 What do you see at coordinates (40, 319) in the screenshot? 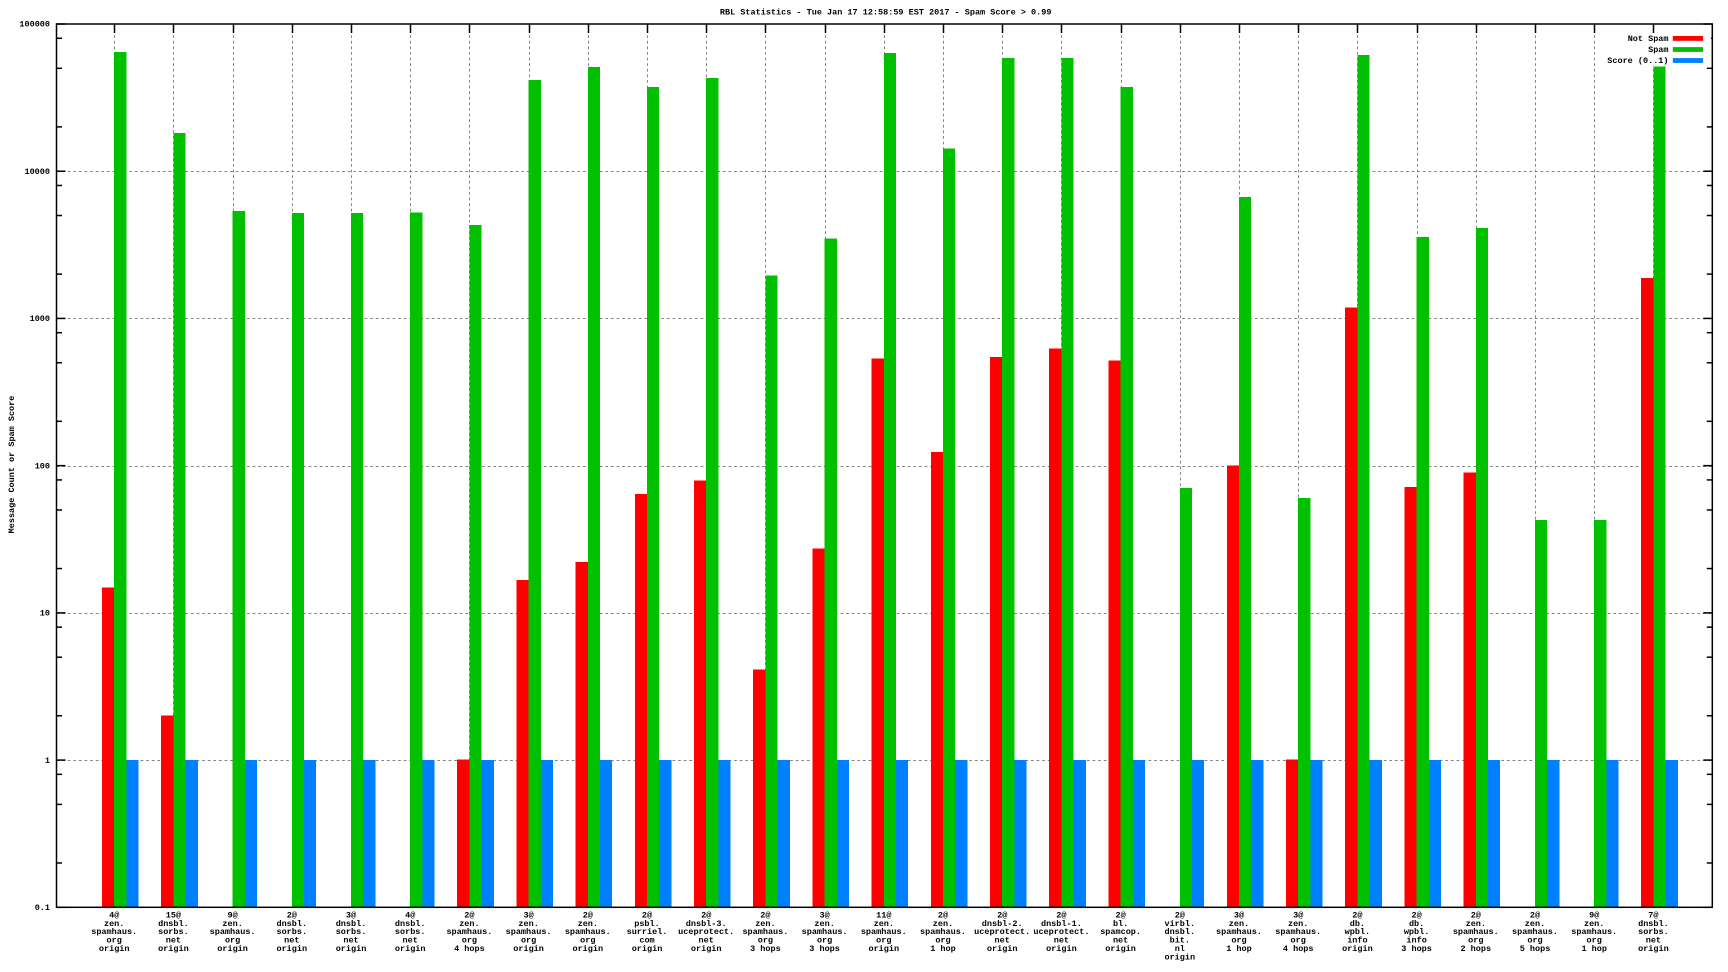
I see `svg-text: 1000` at bounding box center [40, 319].